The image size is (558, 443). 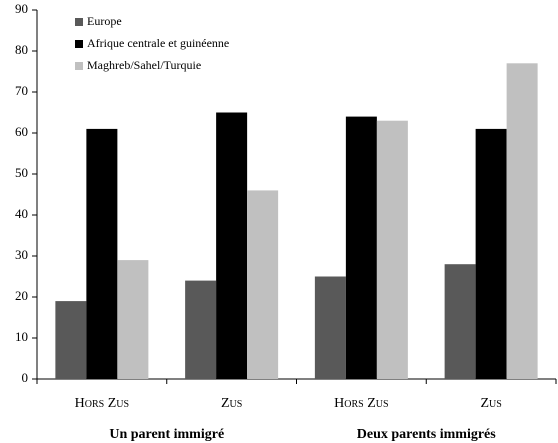 I want to click on y-tick-label: 20, so click(x=21, y=295).